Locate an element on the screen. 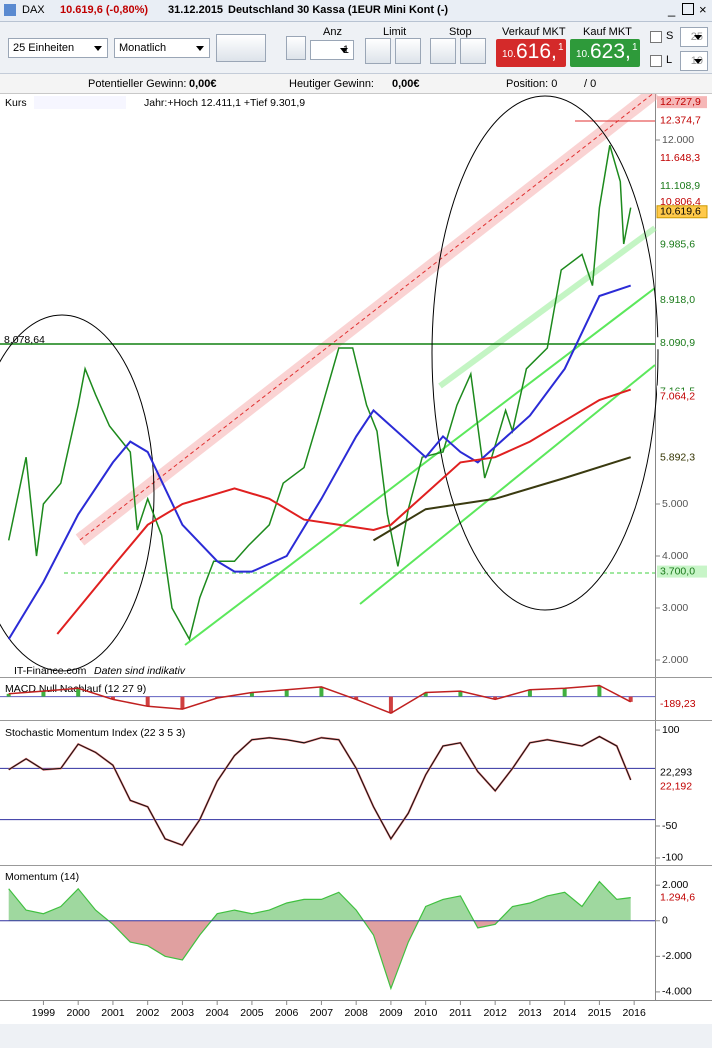  moving-average is located at coordinates (502, 499).